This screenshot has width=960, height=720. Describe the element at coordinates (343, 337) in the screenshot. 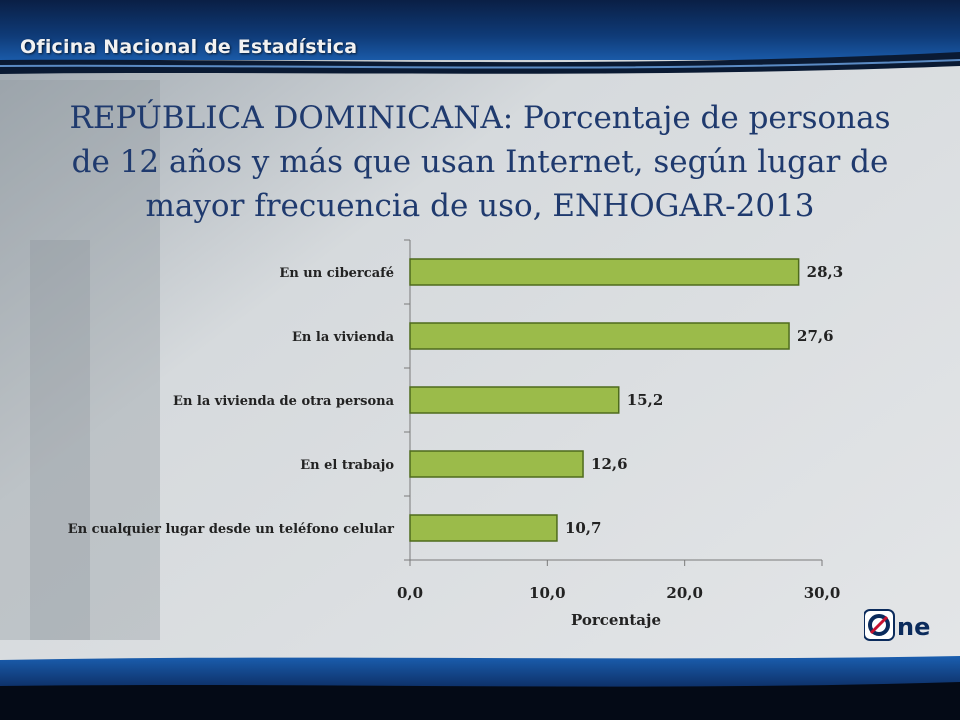

I see `category-label: En la vivienda` at that location.